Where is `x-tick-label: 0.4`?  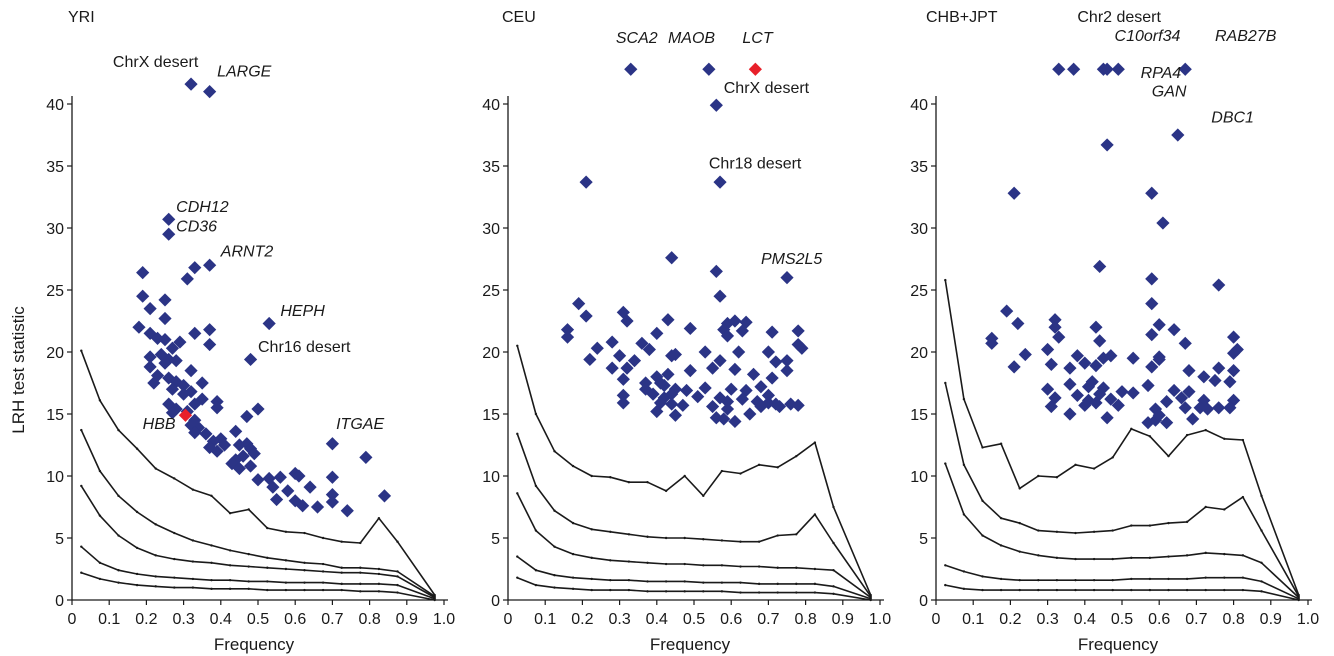
x-tick-label: 0.4 is located at coordinates (221, 619).